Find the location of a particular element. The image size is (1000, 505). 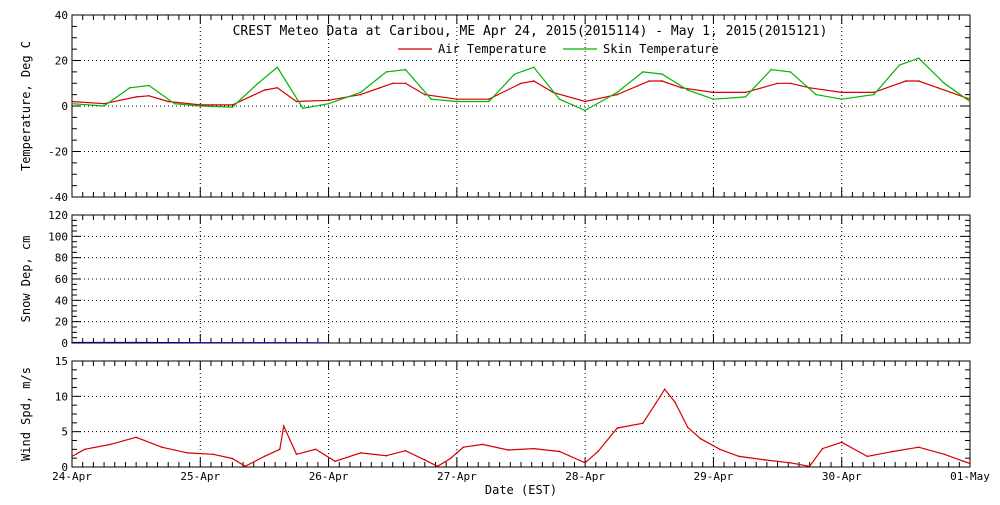

x-tick-label: 28-Apr is located at coordinates (585, 476).